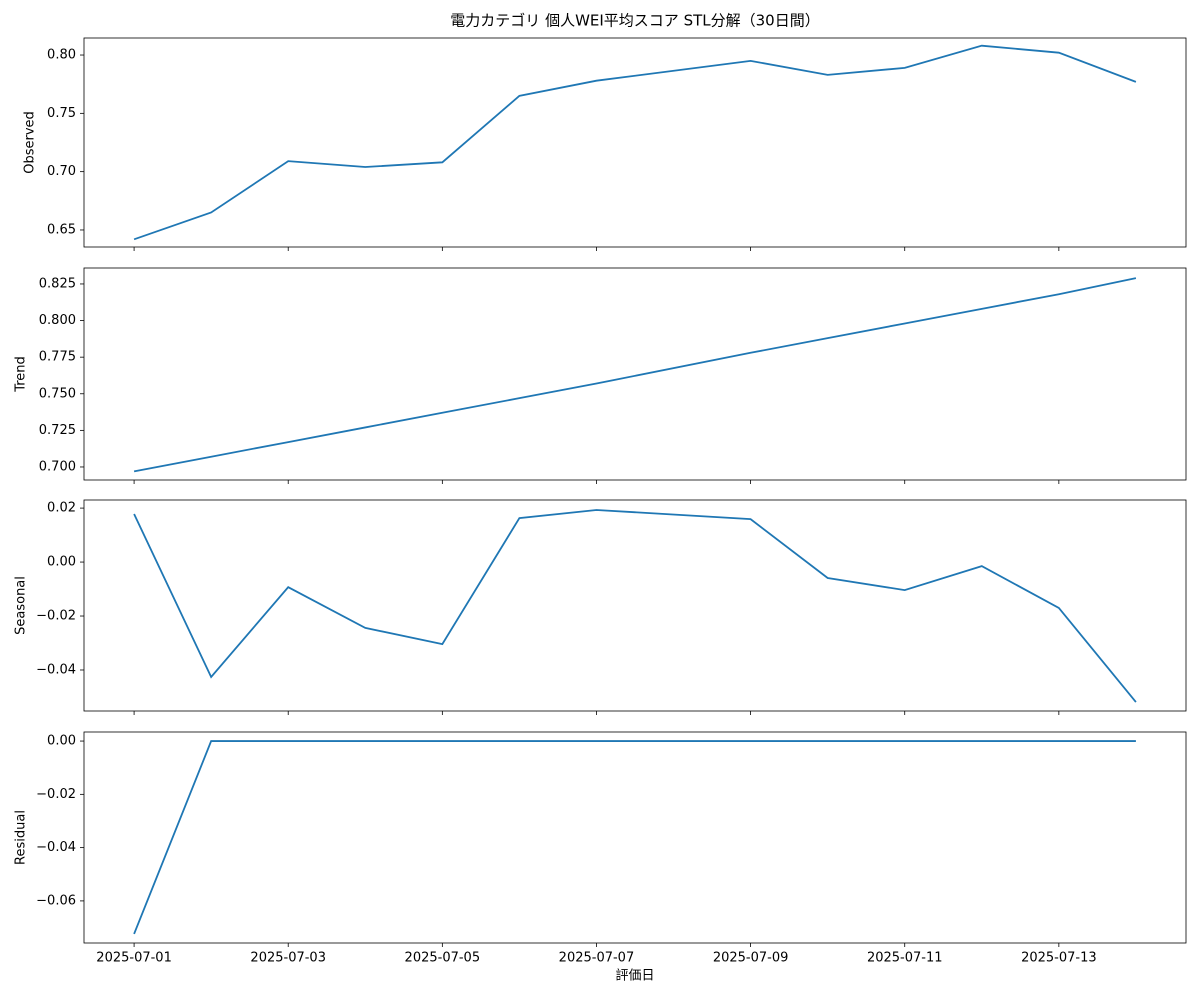  Describe the element at coordinates (634, 21) in the screenshot. I see `chart-title: 電力カテゴリ 個人WEI平均スコア STL分解（30日間）` at that location.